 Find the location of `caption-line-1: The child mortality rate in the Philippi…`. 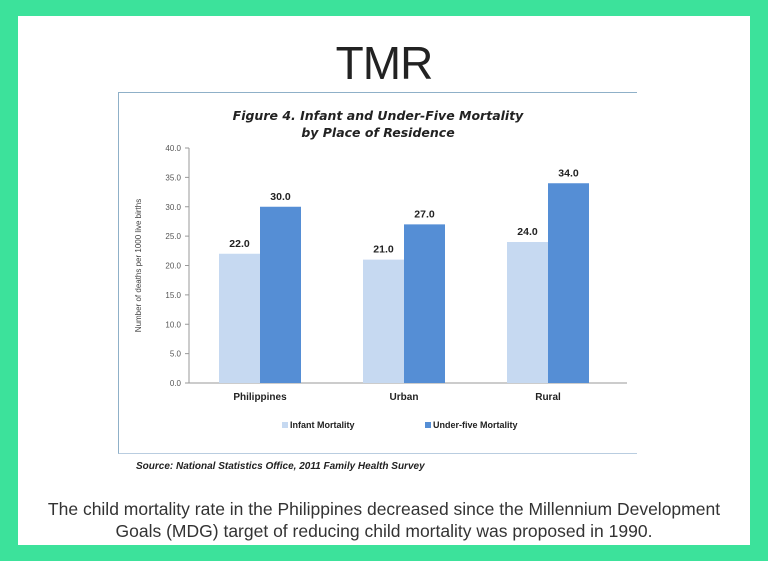

caption-line-1: The child mortality rate in the Philippi… is located at coordinates (384, 509).